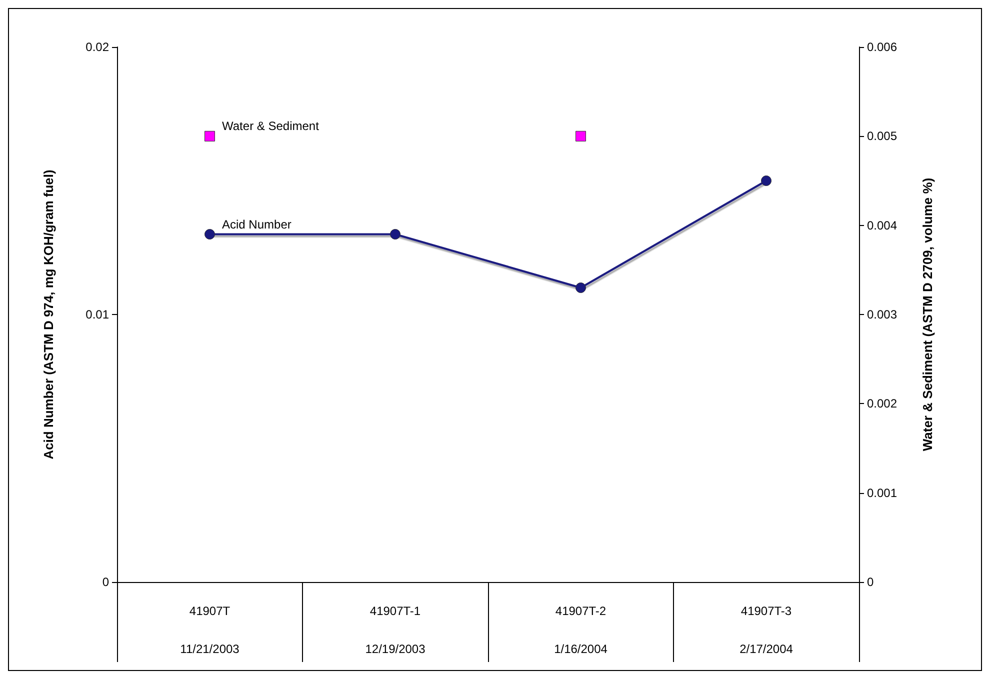 This screenshot has width=990, height=679. Describe the element at coordinates (257, 224) in the screenshot. I see `series-label: Acid Number` at that location.